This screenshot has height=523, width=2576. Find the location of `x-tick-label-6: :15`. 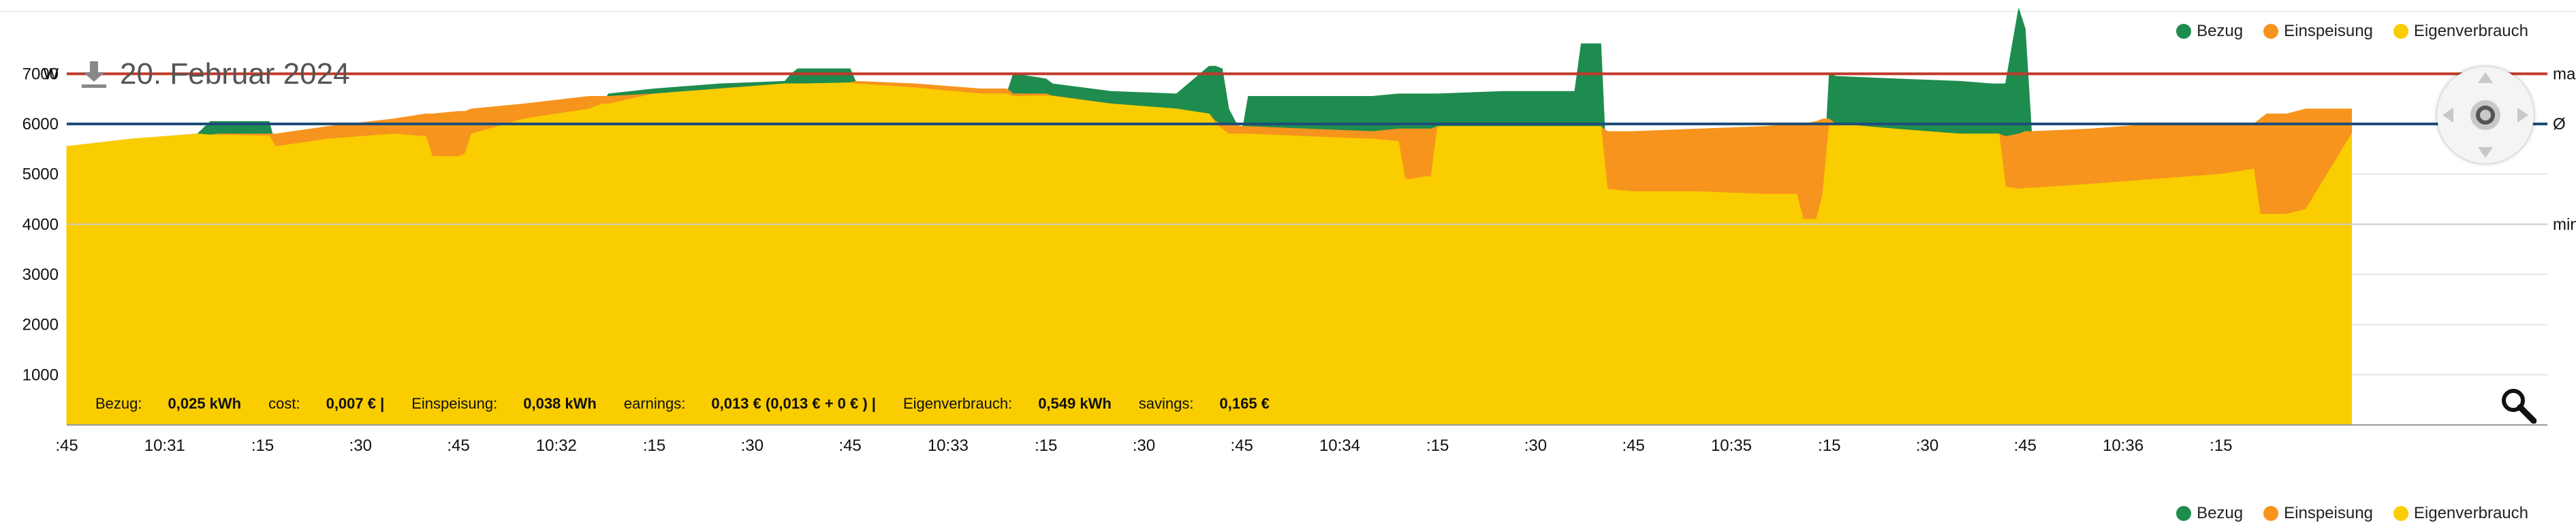

x-tick-label-6: :15 is located at coordinates (654, 446).